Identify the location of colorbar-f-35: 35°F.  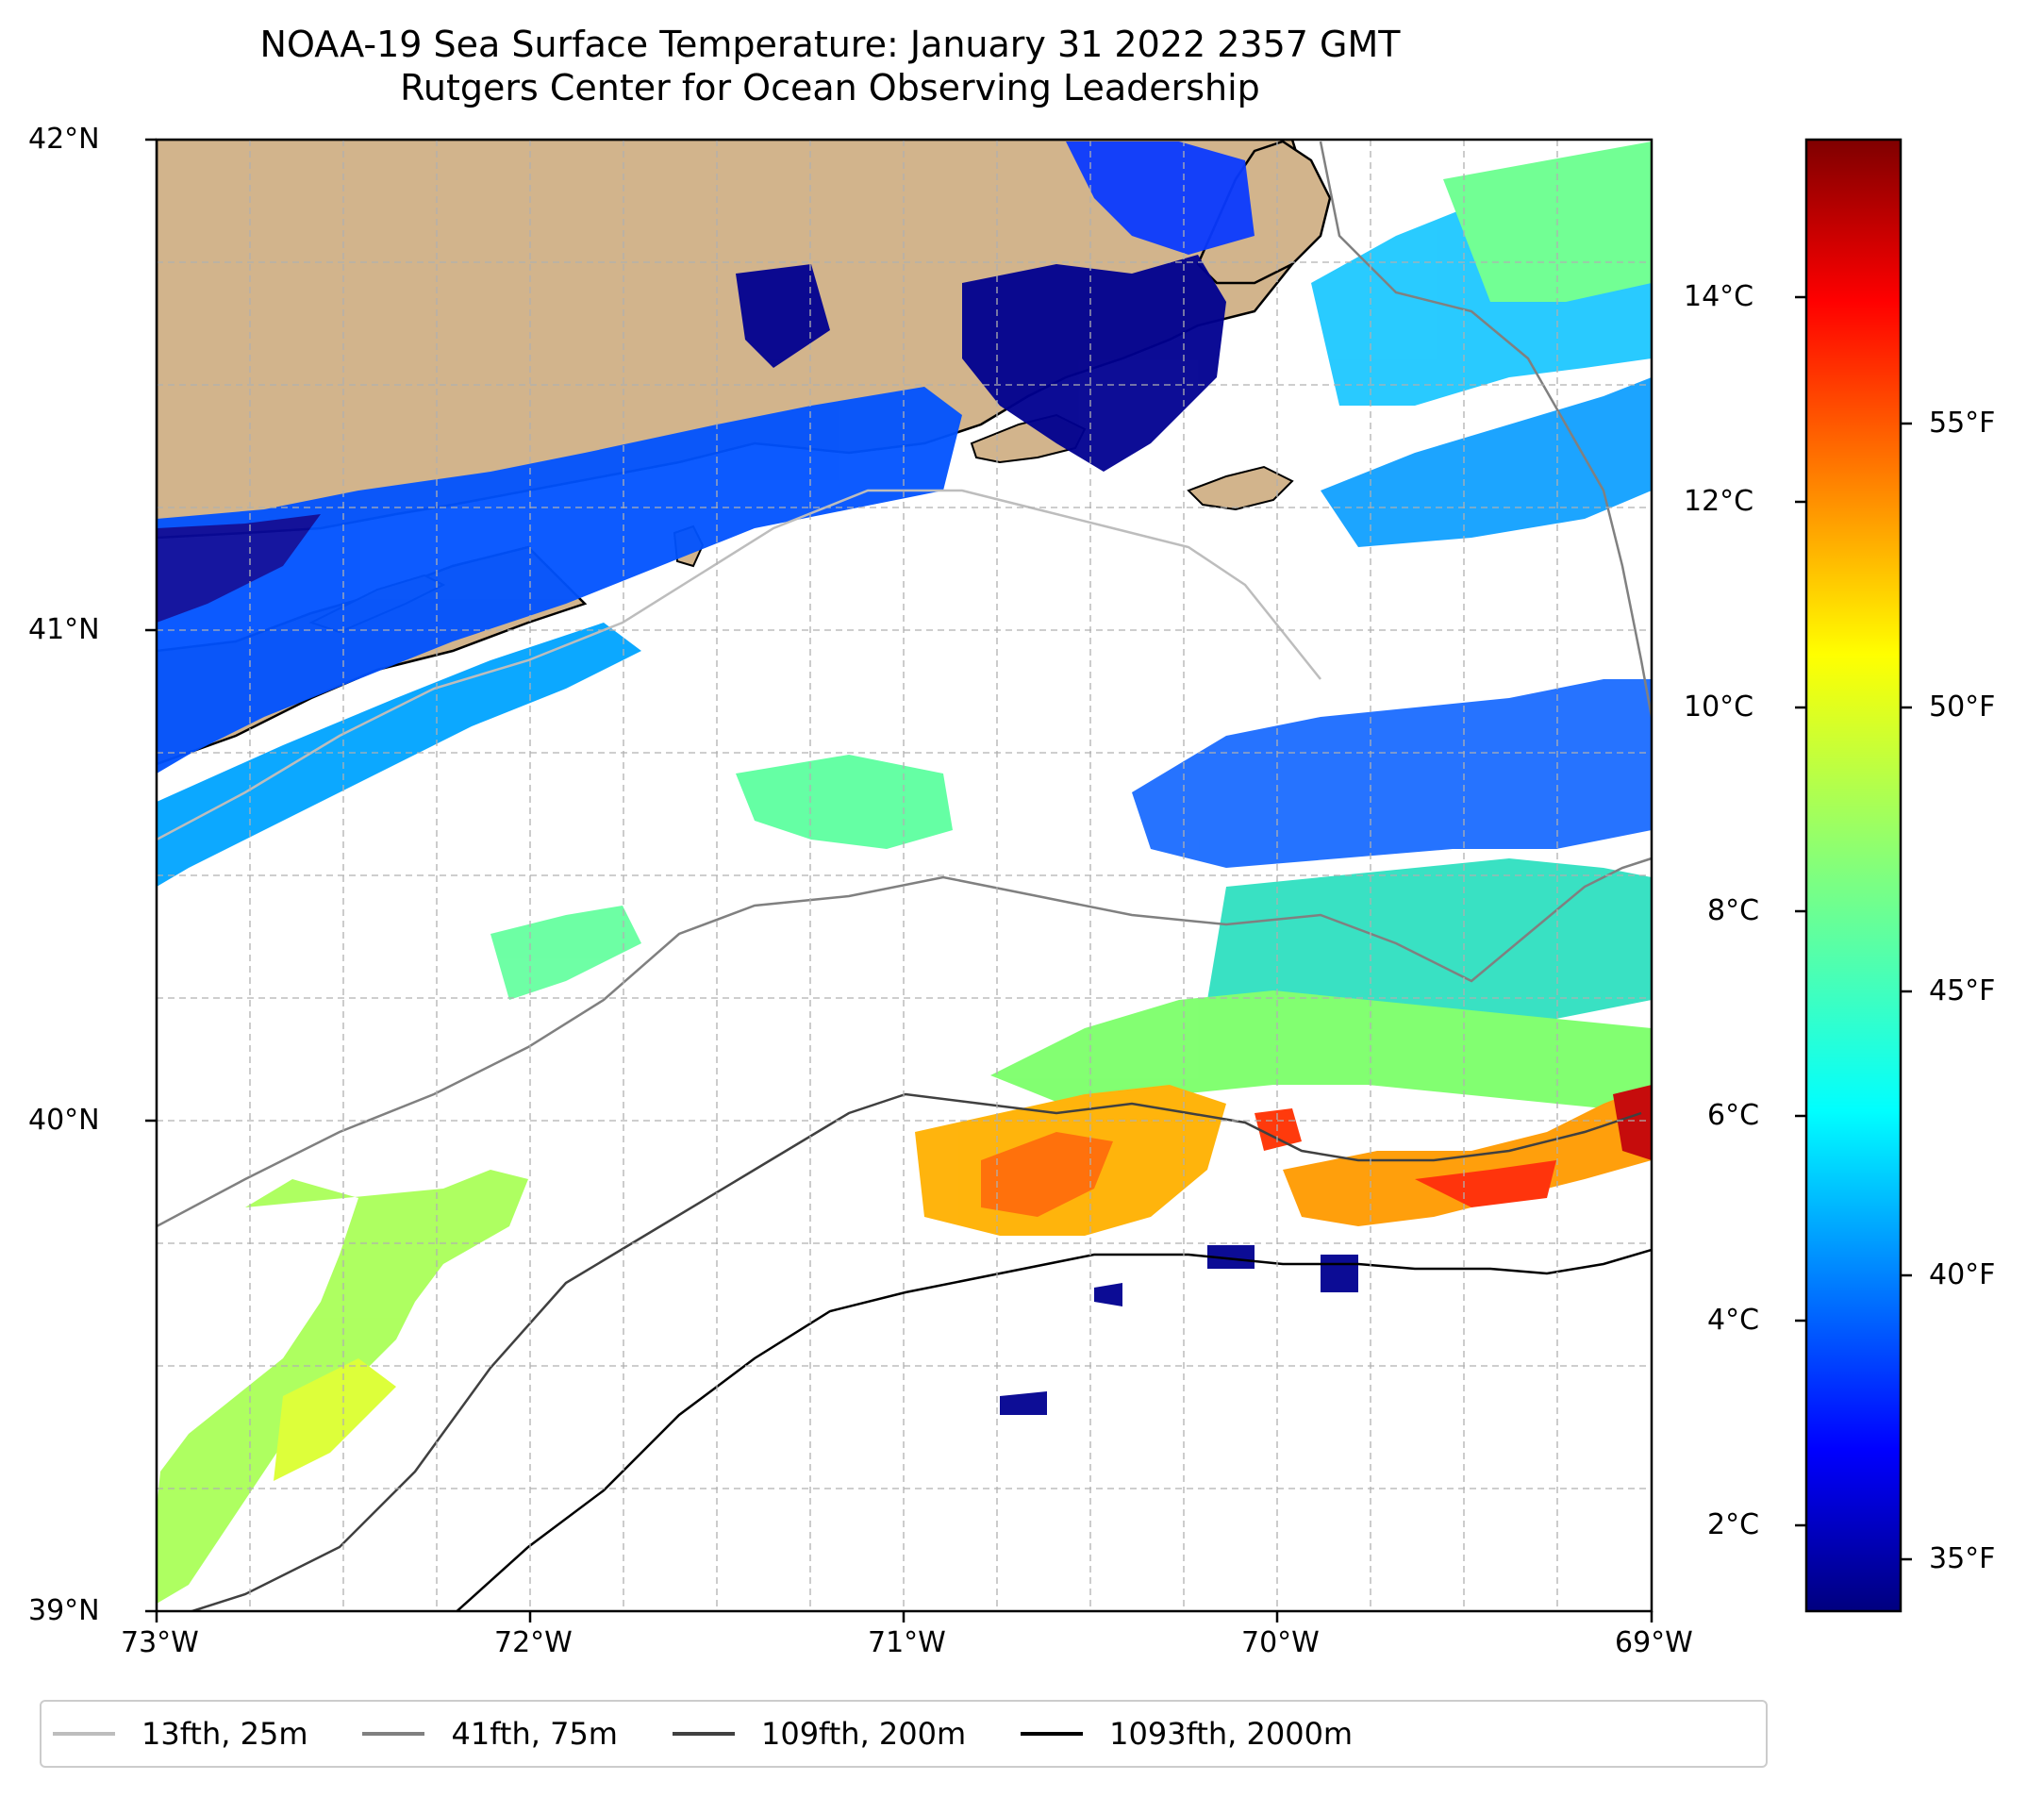
(1962, 1558).